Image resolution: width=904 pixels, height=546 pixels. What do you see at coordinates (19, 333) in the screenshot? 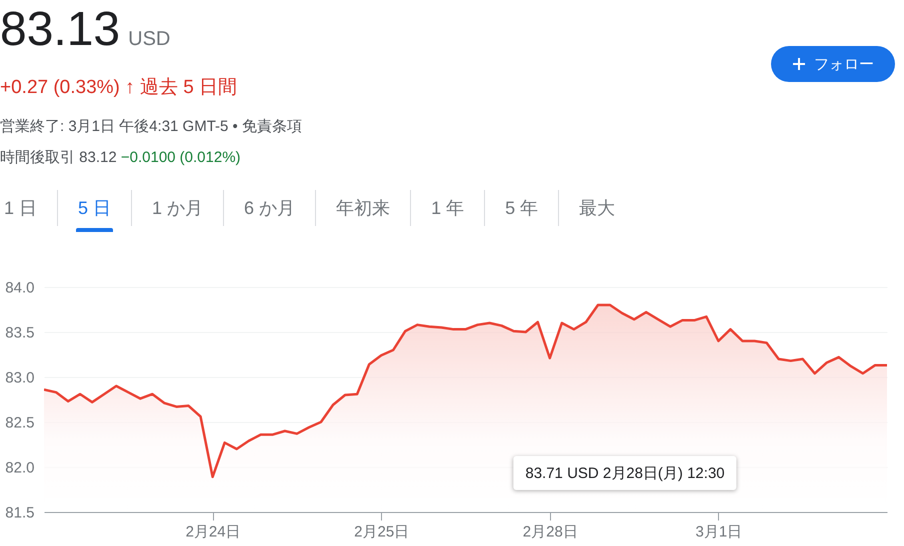
I see `y-tick-label: 83.5` at bounding box center [19, 333].